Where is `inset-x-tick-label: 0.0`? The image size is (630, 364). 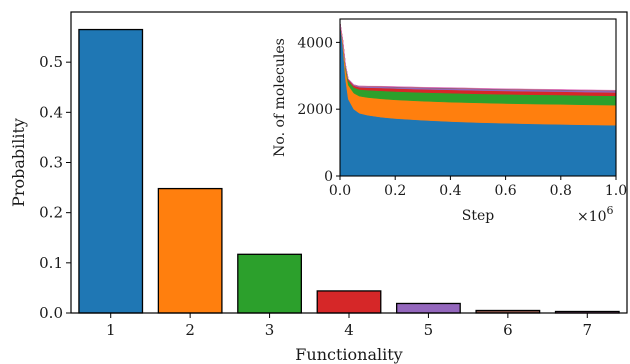
inset-x-tick-label: 0.0 is located at coordinates (340, 191).